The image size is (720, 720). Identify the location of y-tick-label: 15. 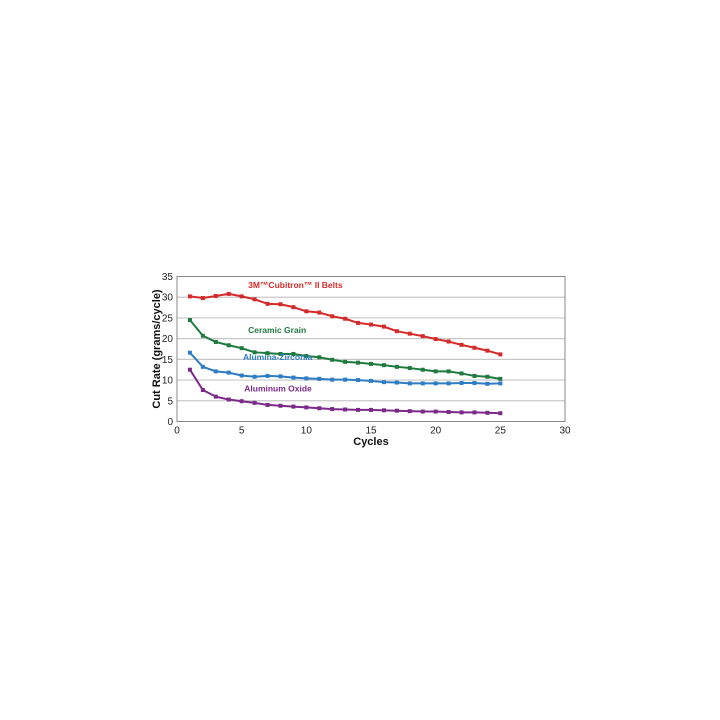
(168, 360).